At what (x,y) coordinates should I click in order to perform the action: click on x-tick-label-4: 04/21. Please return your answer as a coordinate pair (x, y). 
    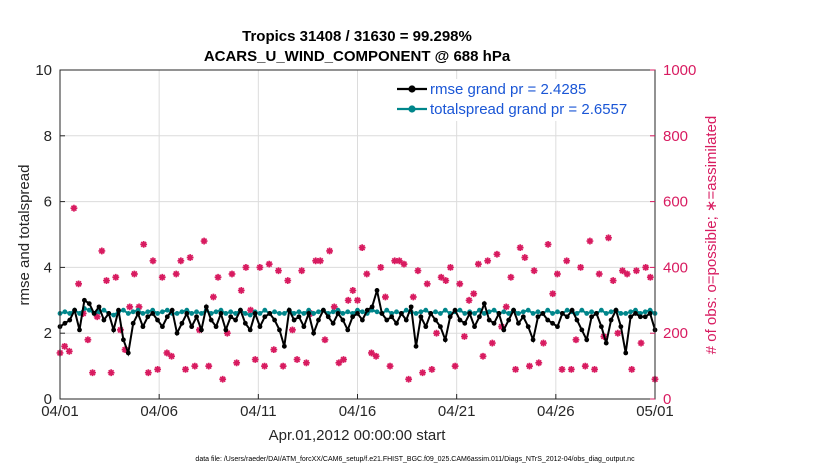
    Looking at the image, I should click on (457, 411).